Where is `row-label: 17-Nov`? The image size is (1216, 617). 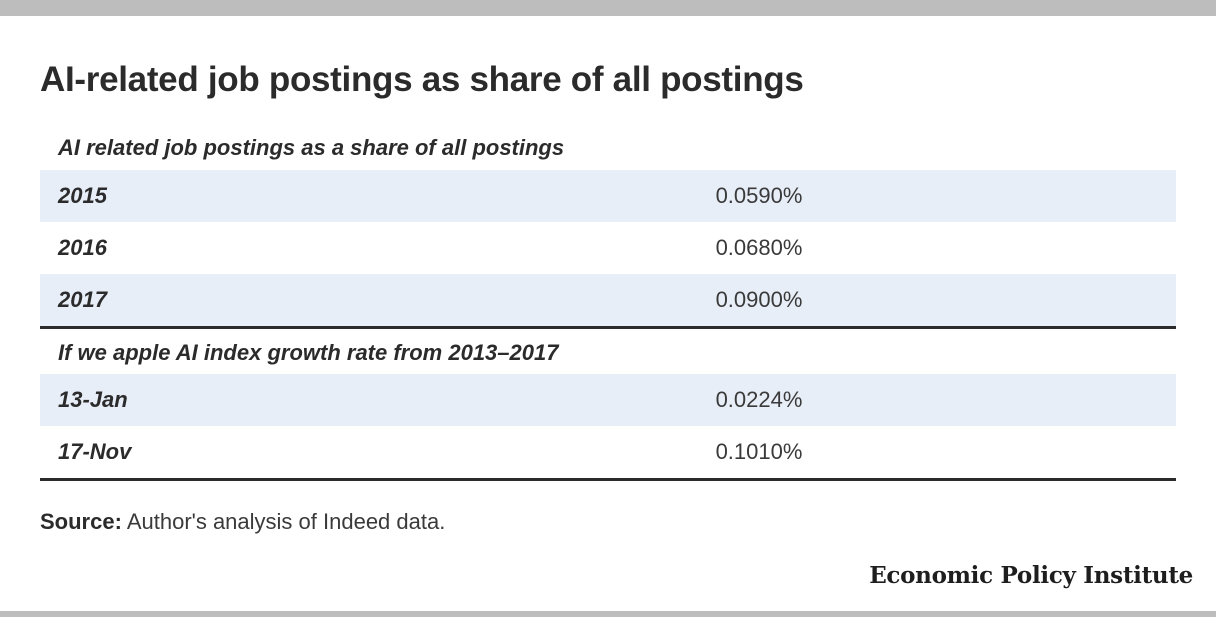 row-label: 17-Nov is located at coordinates (95, 451).